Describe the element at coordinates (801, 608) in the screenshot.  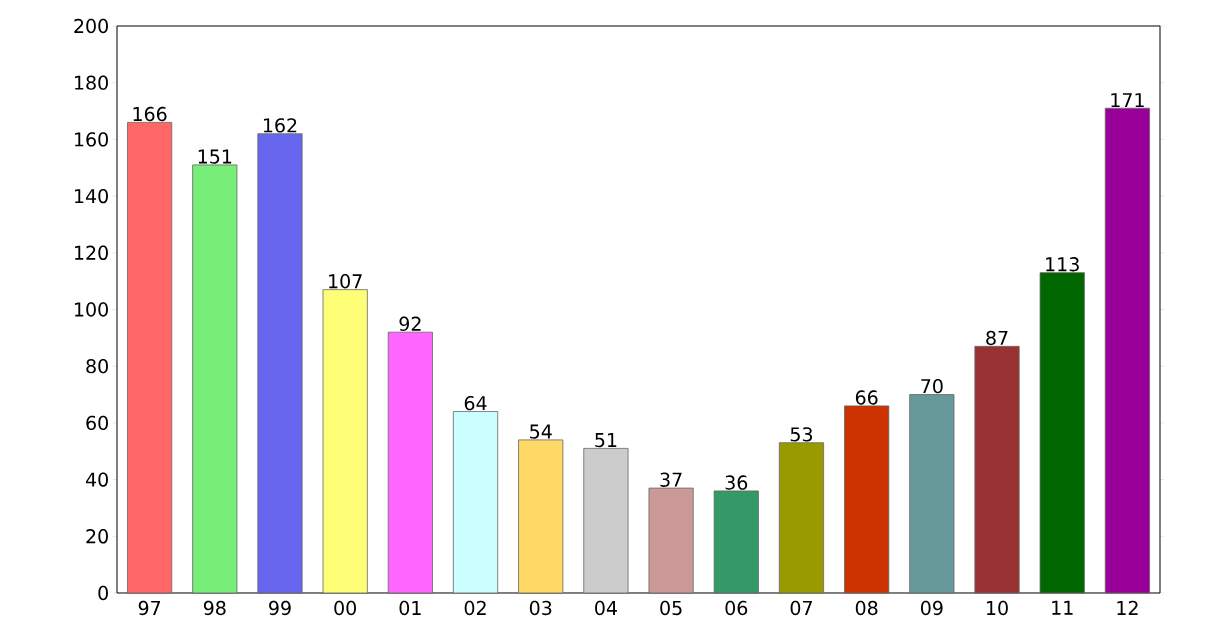
I see `x-tick-label: 07` at that location.